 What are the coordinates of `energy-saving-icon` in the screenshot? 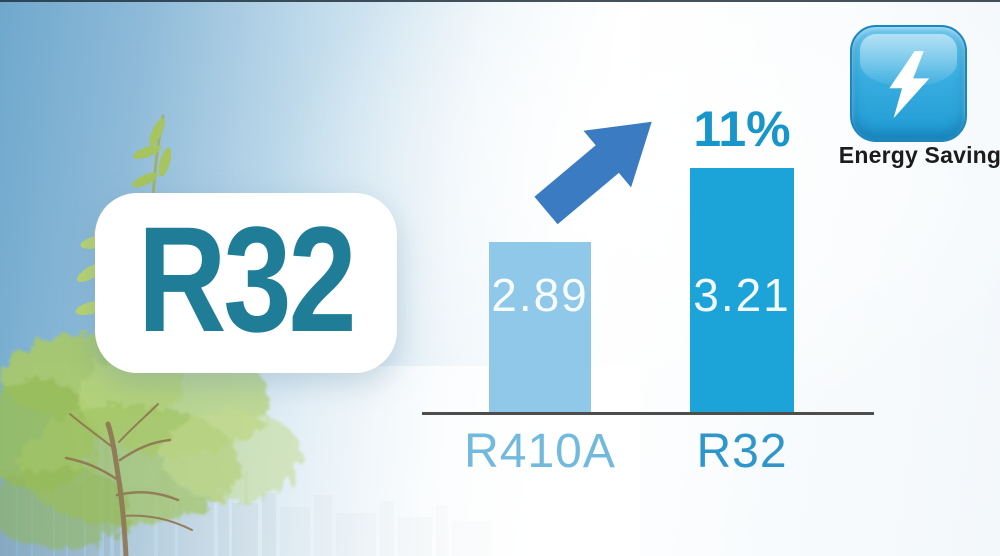 It's located at (908, 83).